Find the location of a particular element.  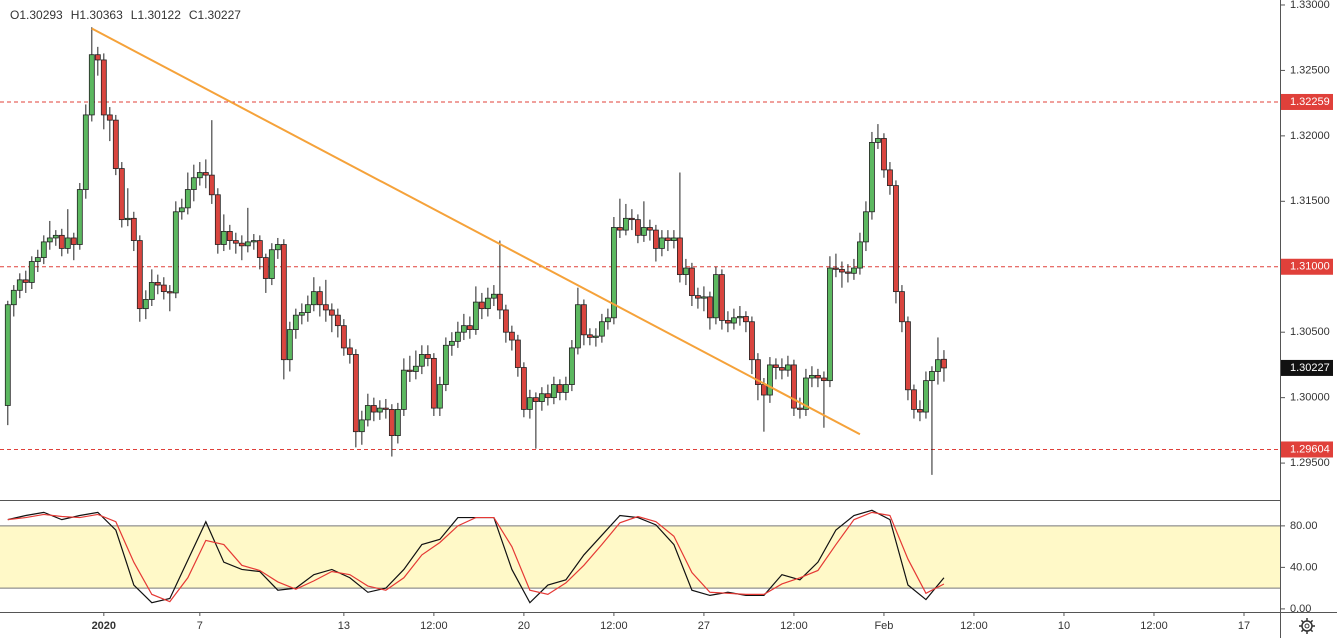

y-tick-label: 1.32500 is located at coordinates (1310, 70).